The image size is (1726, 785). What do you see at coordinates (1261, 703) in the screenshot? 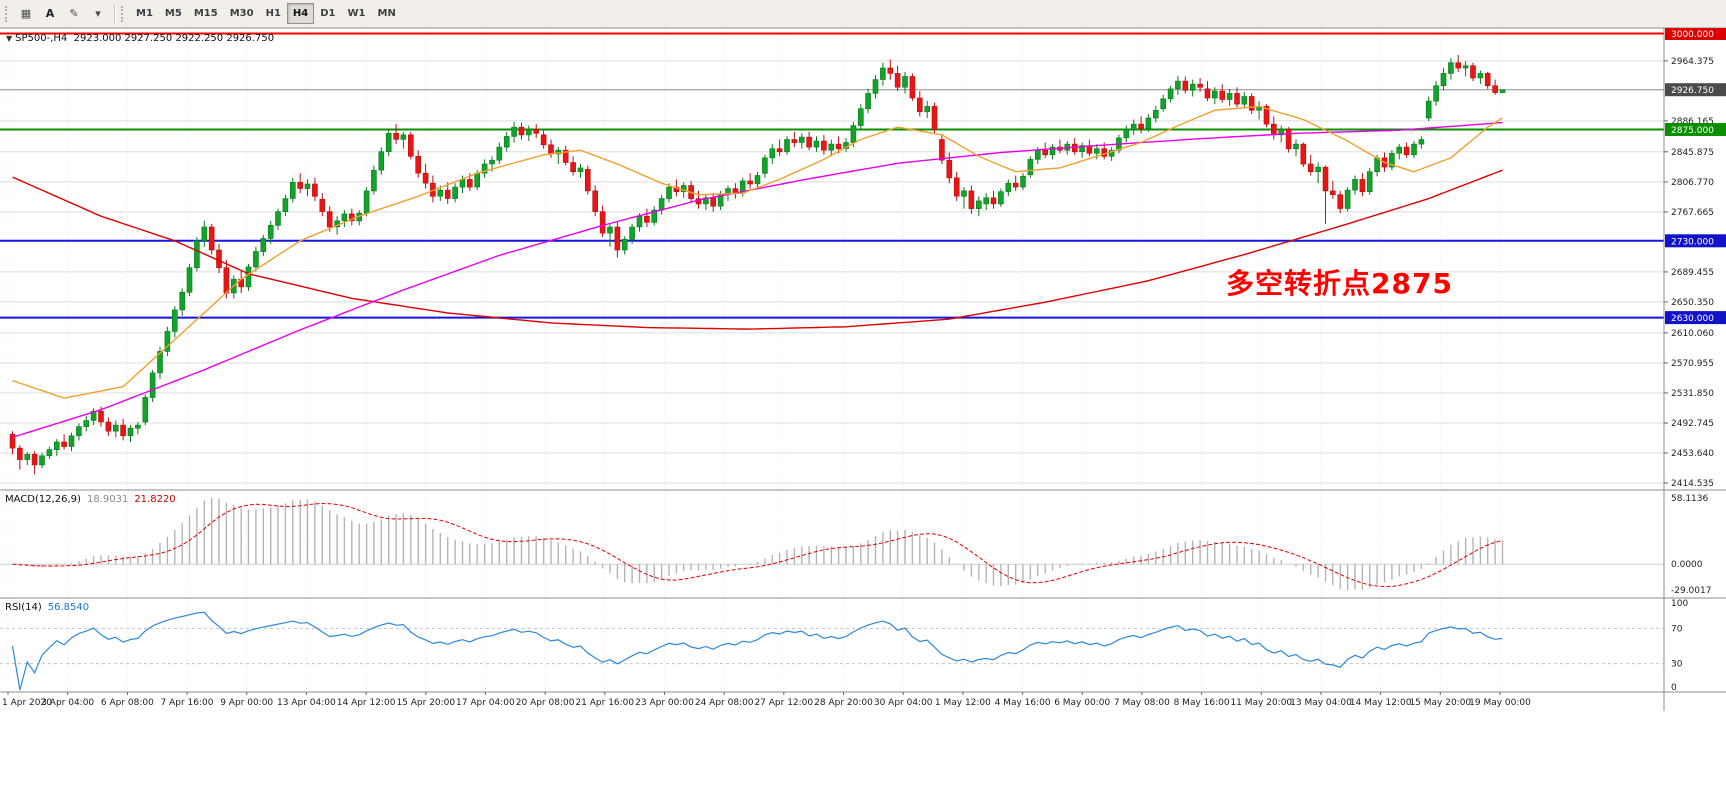
I see `svg-text: 11 May 20:00` at bounding box center [1261, 703].